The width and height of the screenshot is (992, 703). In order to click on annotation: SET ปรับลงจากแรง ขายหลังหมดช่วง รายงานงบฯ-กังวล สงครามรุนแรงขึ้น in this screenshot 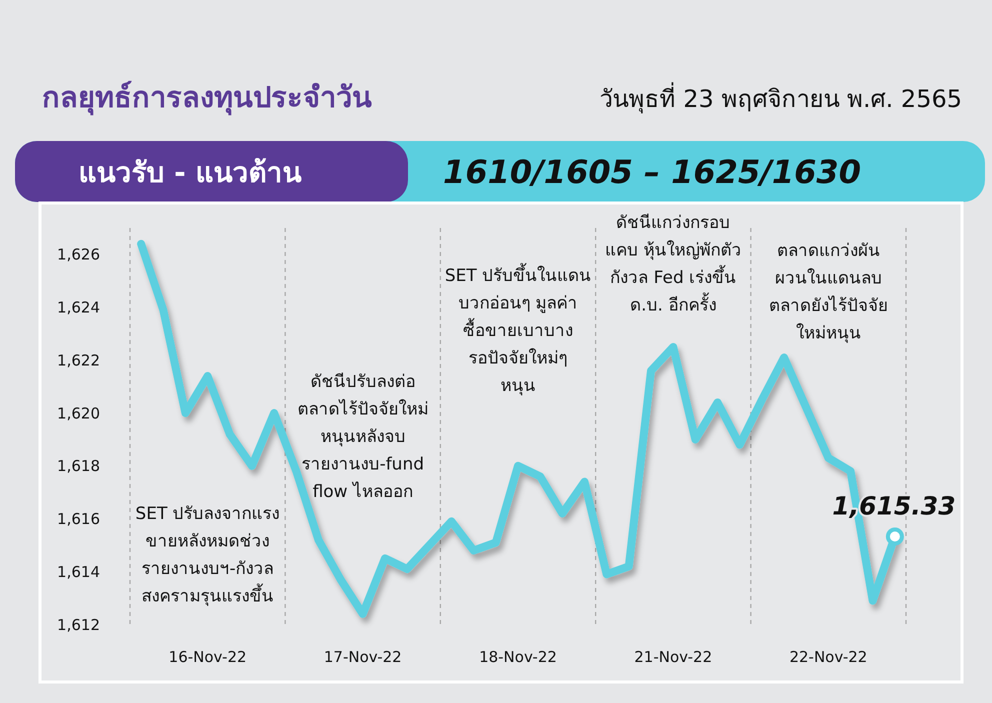, I will do `click(207, 555)`.